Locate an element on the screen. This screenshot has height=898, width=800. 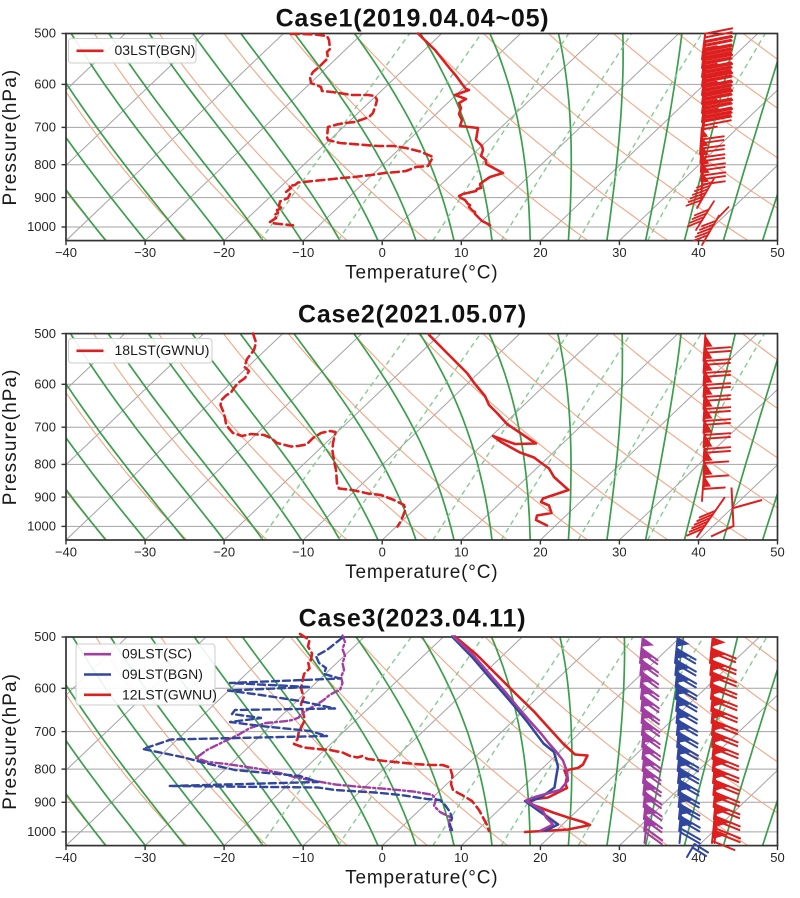
svg-text: 12LST(GWNU) is located at coordinates (169, 694).